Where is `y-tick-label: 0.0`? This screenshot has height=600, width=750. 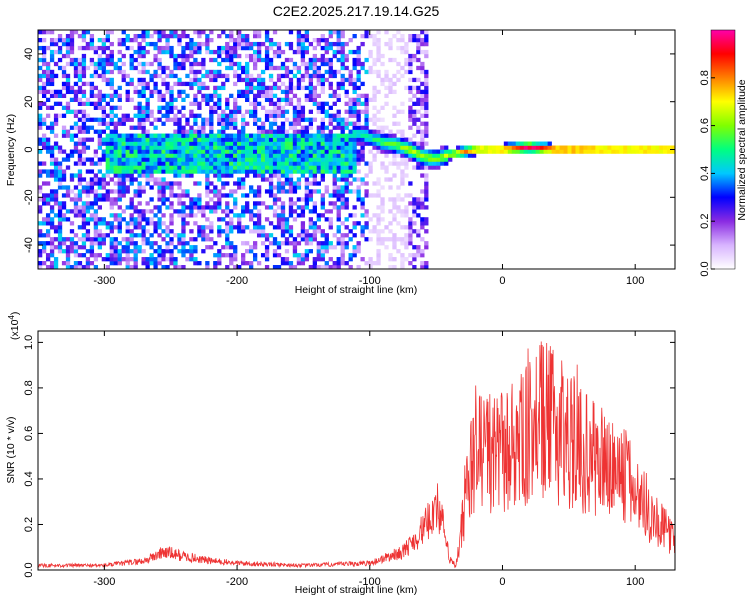 y-tick-label: 0.0 is located at coordinates (29, 569).